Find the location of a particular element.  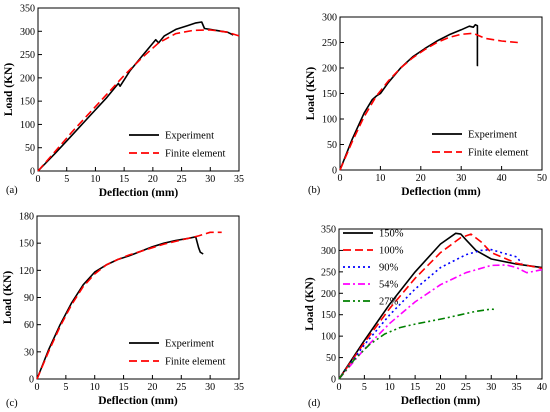

x-tick-label: 35 is located at coordinates (239, 387).